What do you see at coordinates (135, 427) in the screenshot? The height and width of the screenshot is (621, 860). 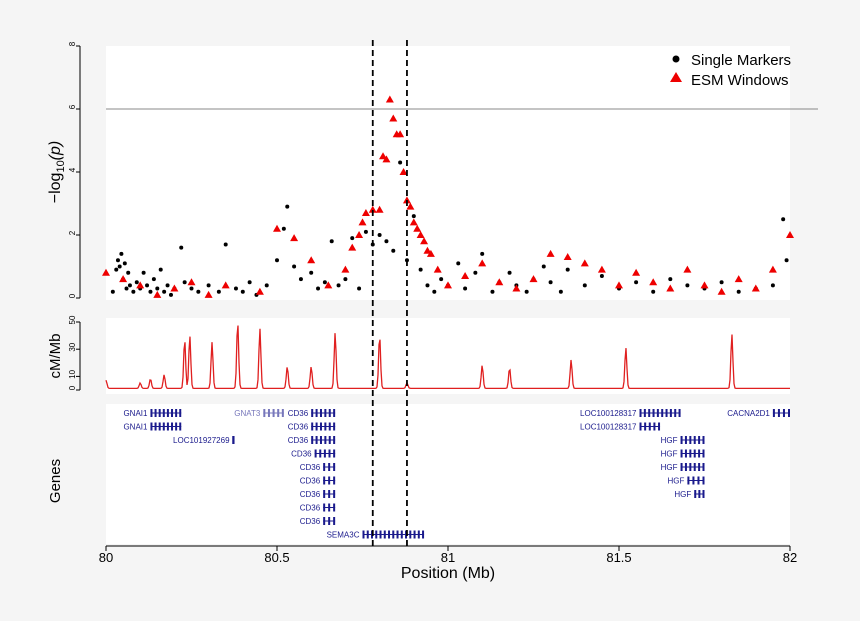 I see `gene-label: GNAI1` at bounding box center [135, 427].